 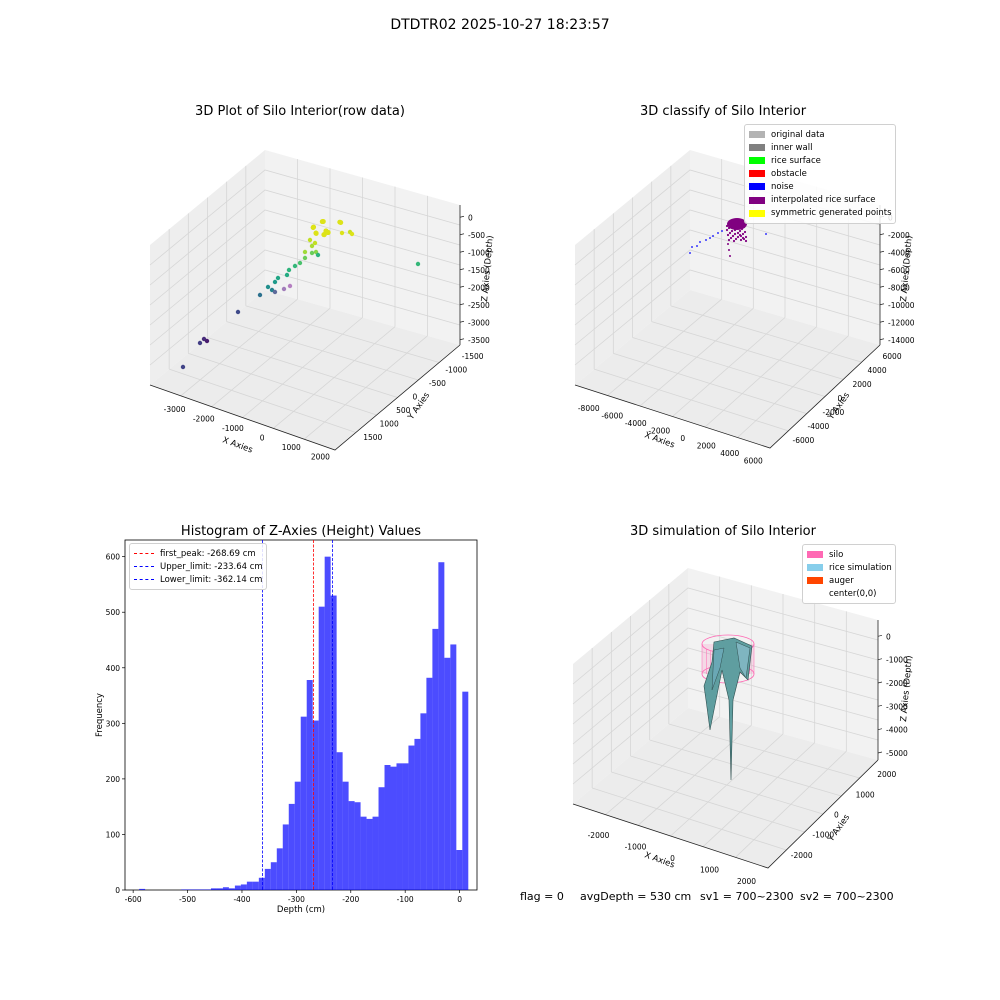 What do you see at coordinates (198, 579) in the screenshot?
I see `legend-entry: Lower_limit: -362.14 cm` at bounding box center [198, 579].